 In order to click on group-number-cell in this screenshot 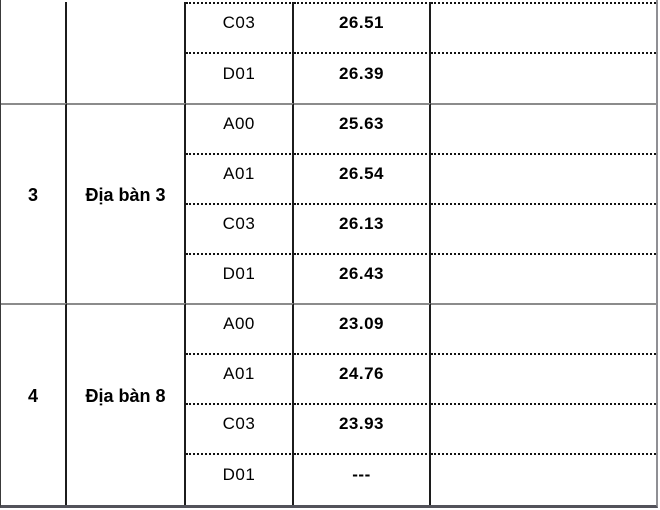, I will do `click(34, 52)`.